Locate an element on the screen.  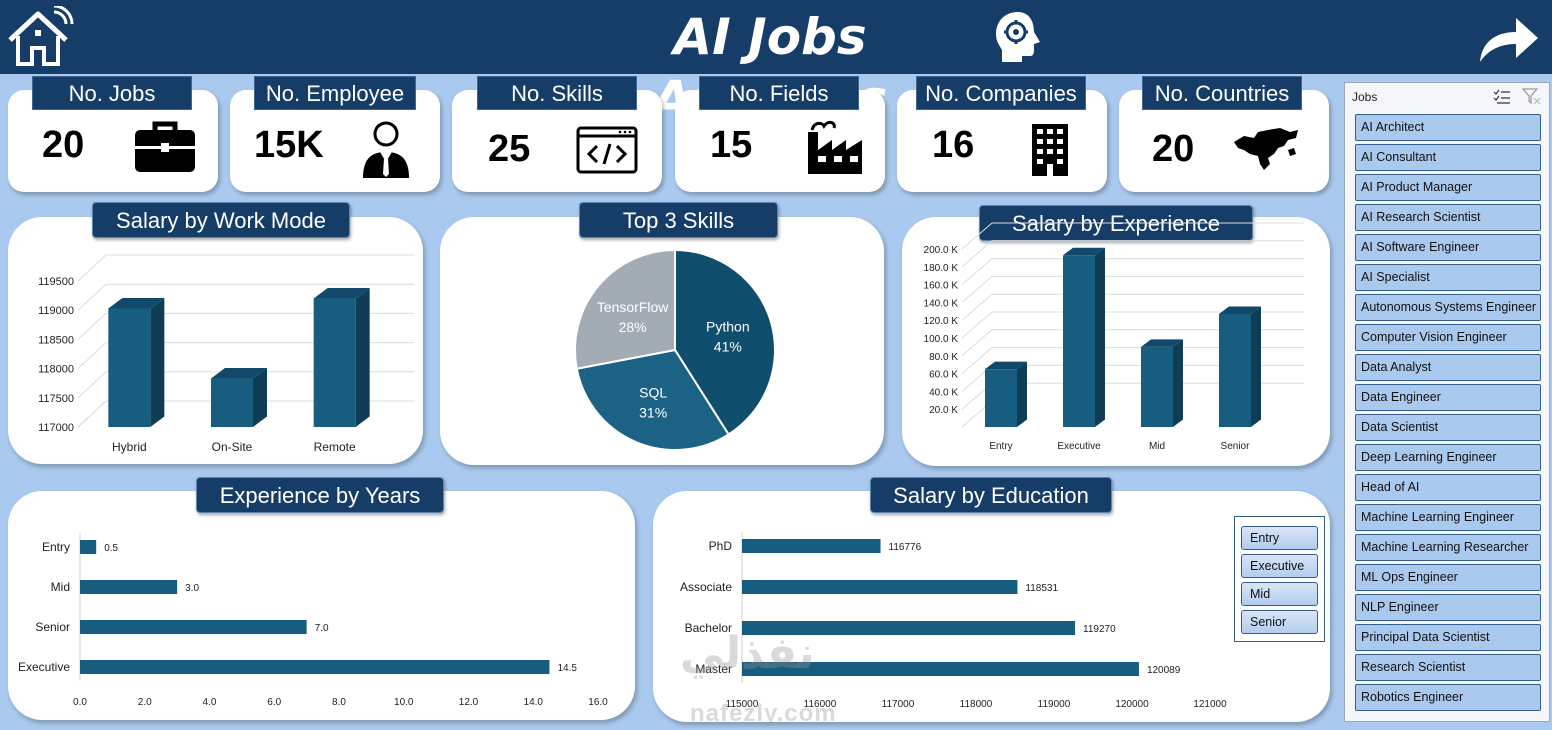
slicer-item: Machine Learning Researcher is located at coordinates (1448, 547).